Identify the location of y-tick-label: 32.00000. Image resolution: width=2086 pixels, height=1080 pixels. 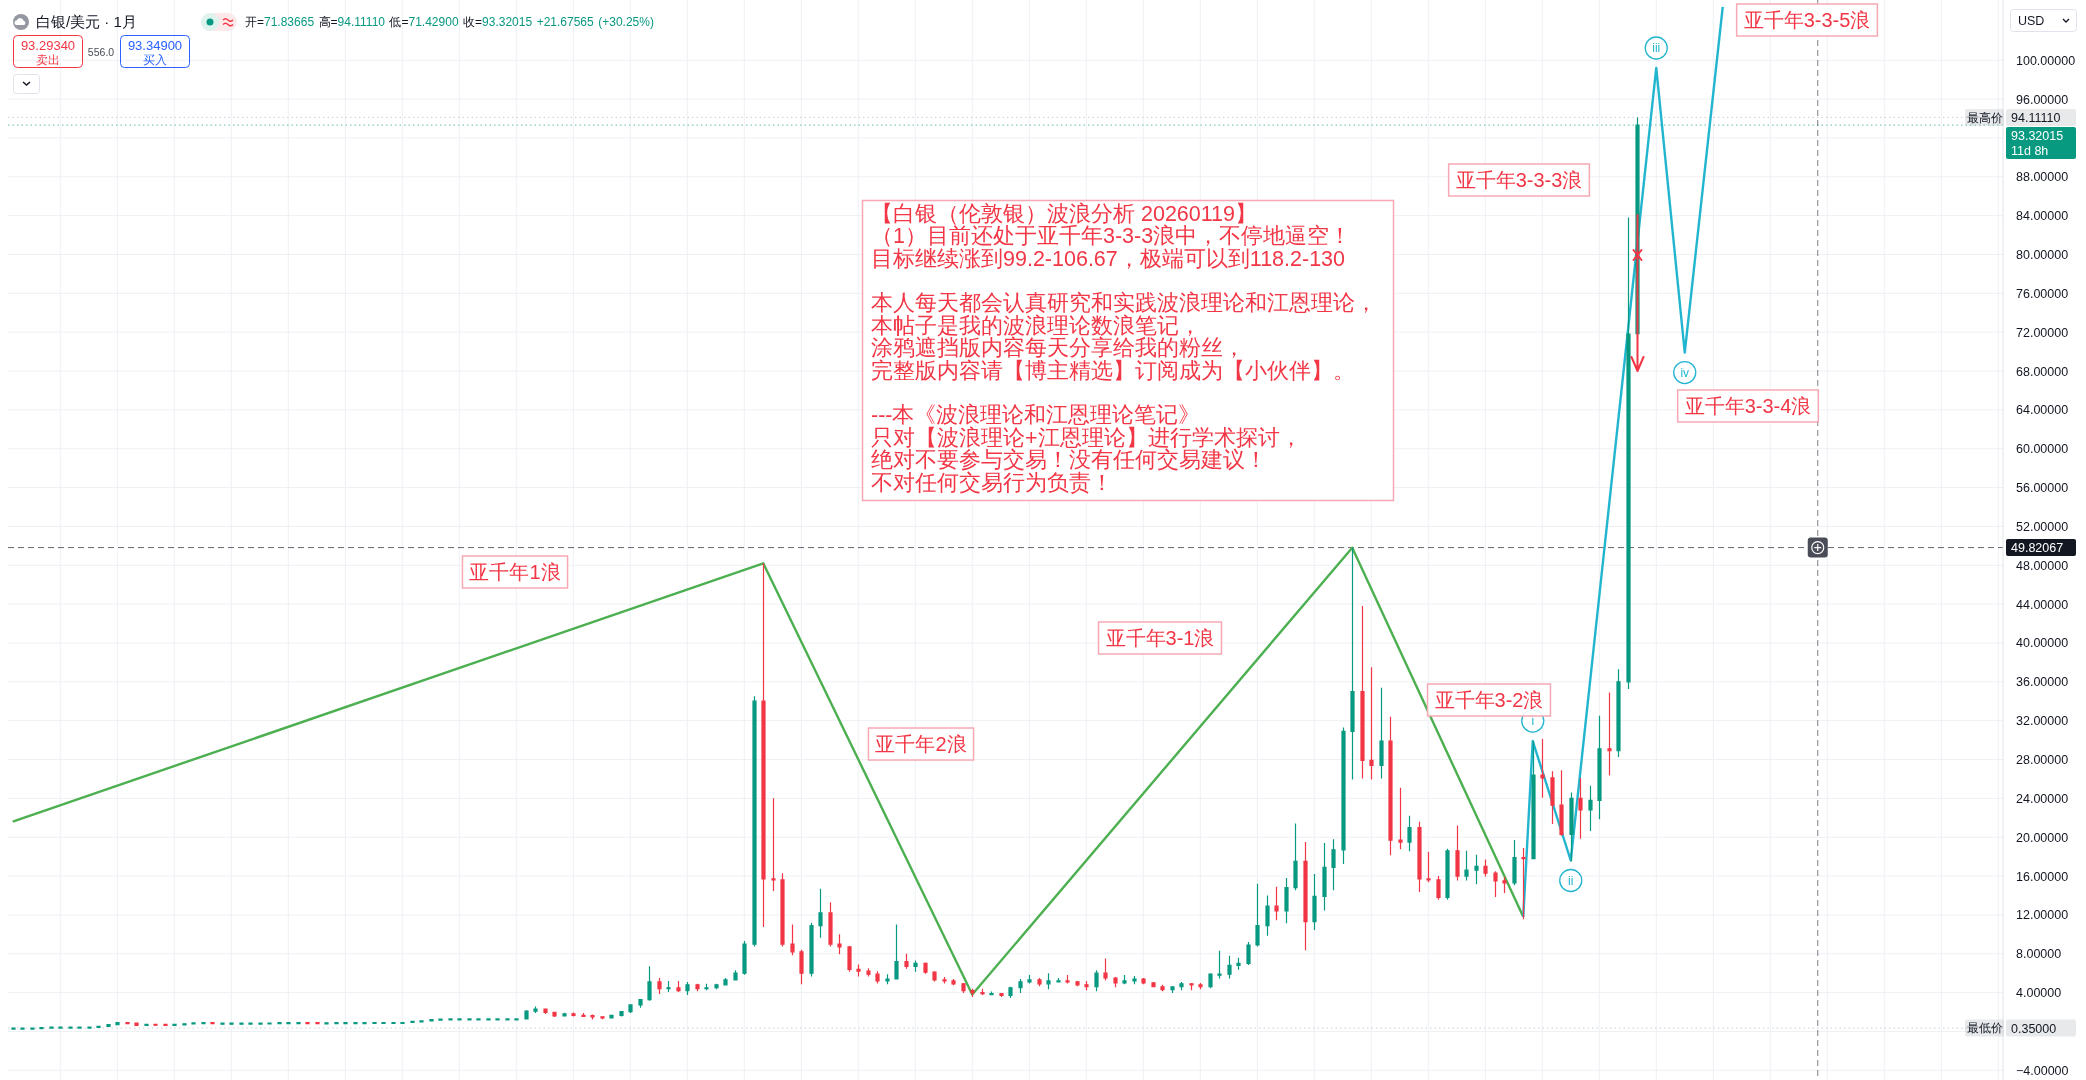
(2042, 721).